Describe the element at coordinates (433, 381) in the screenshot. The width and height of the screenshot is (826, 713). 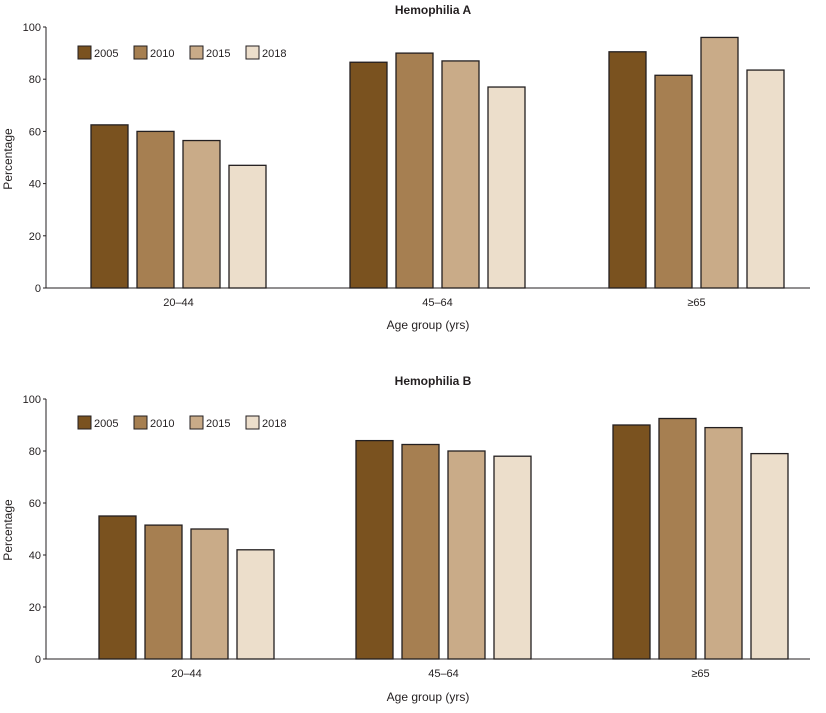
I see `chart-title: Hemophilia B` at that location.